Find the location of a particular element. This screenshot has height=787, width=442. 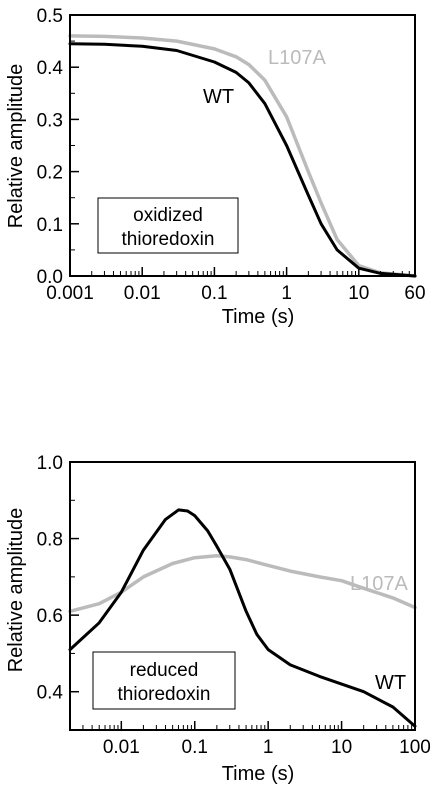

y-tick-label: 0.0 is located at coordinates (50, 277).